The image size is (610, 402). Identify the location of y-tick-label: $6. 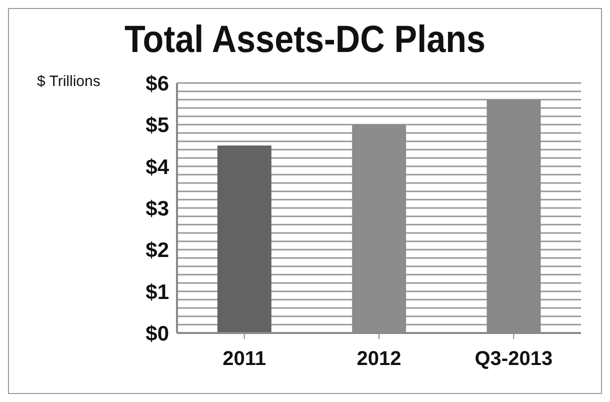
(157, 84).